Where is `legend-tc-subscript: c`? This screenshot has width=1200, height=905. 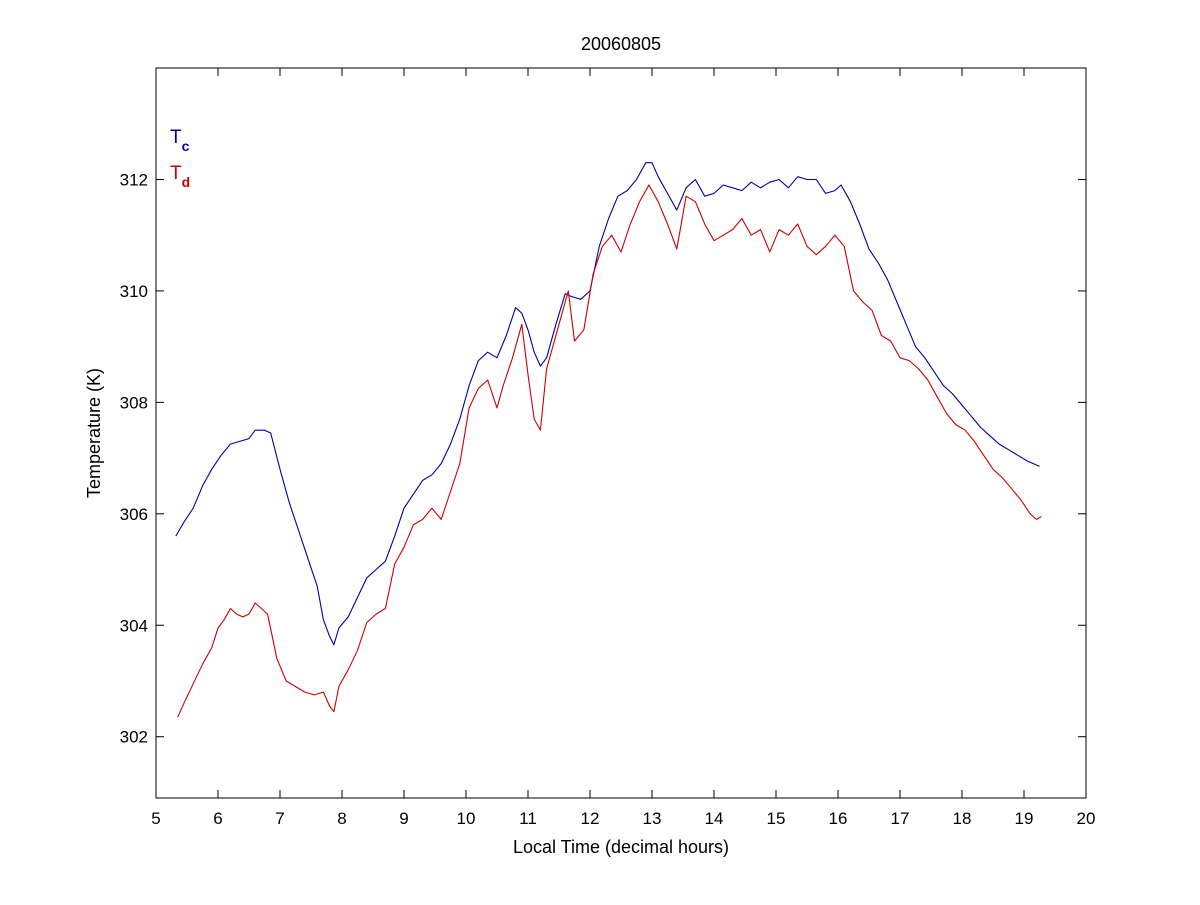 legend-tc-subscript: c is located at coordinates (186, 146).